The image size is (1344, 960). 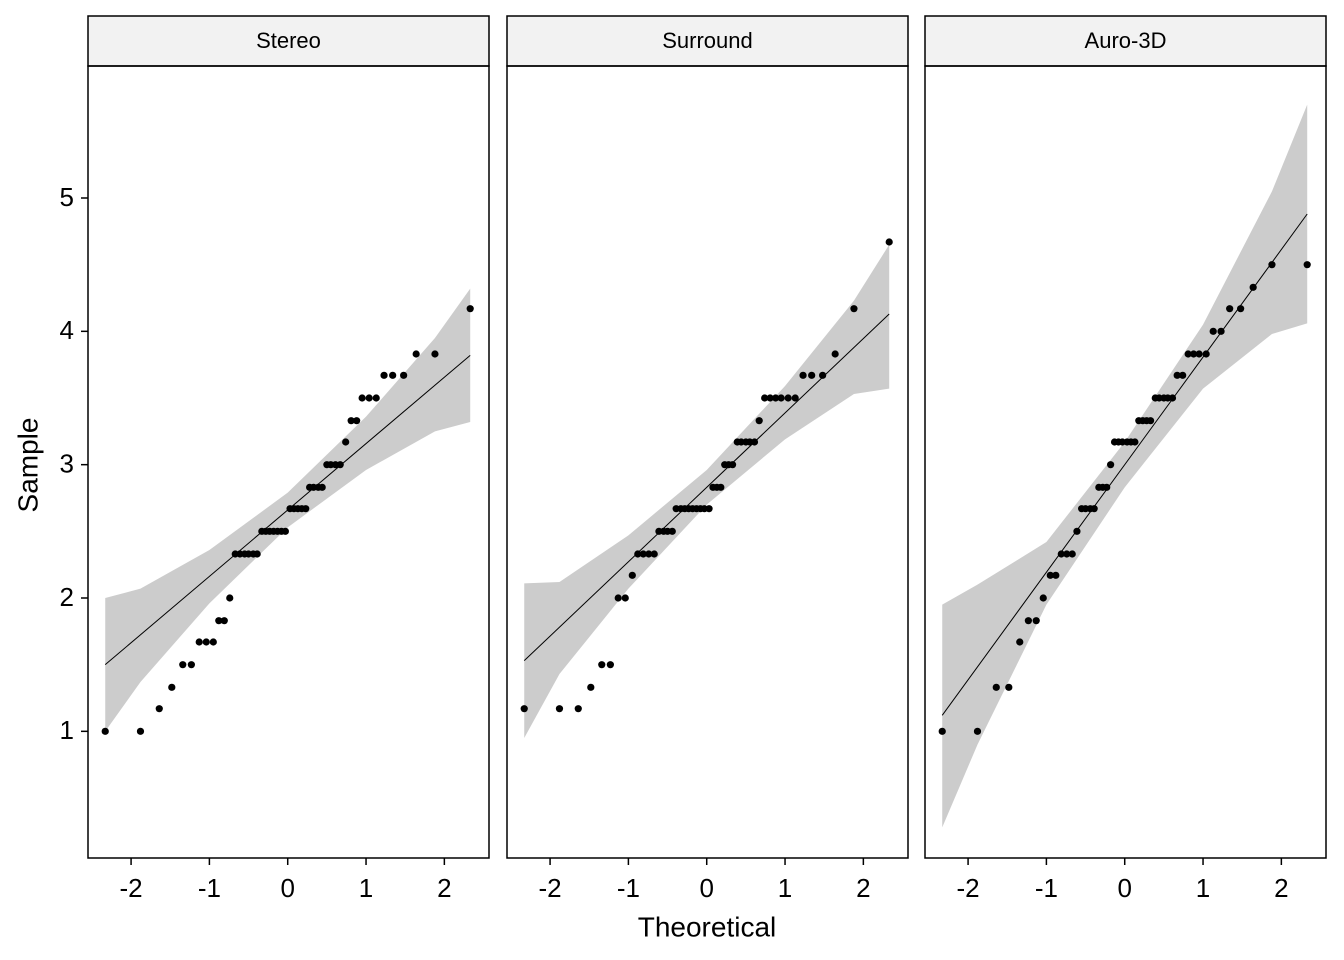 I want to click on fit-line, so click(x=706, y=487).